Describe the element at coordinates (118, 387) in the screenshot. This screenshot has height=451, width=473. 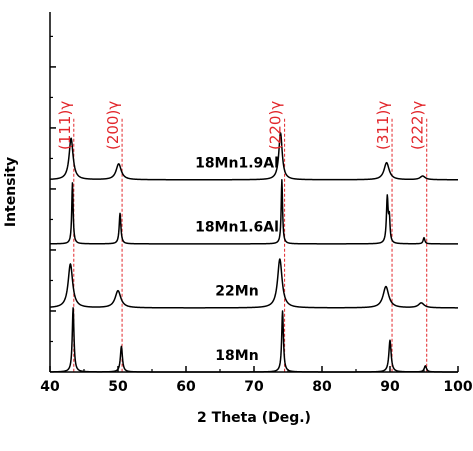
I see `x-tick-label: 50` at that location.